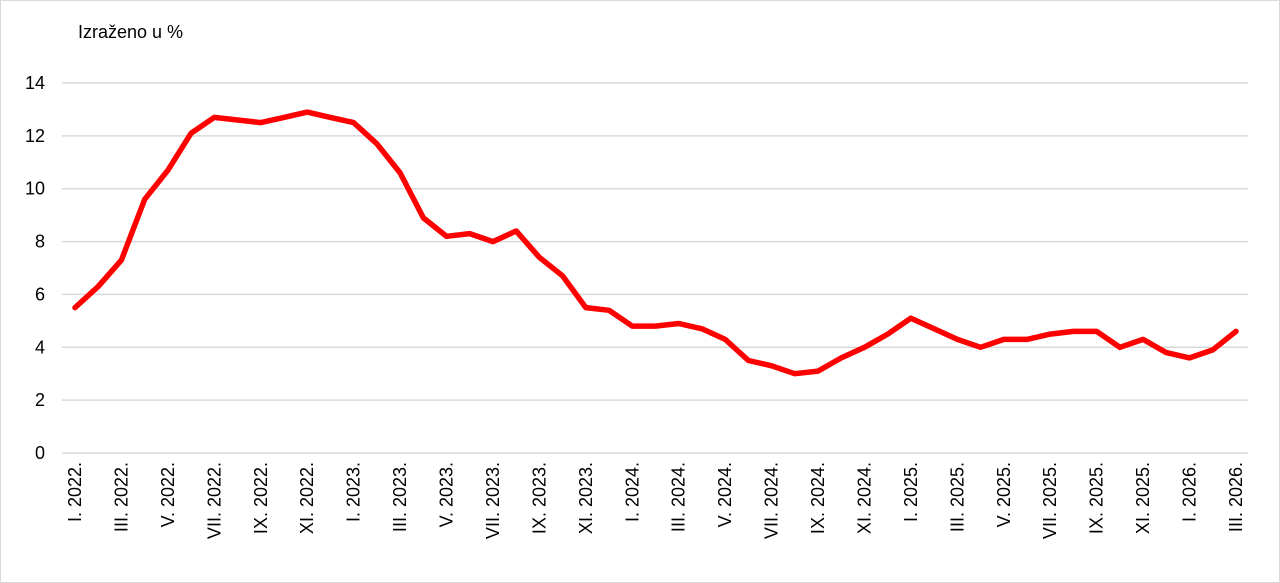 The width and height of the screenshot is (1280, 583). I want to click on x-tick-label: IX. 2025., so click(1097, 498).